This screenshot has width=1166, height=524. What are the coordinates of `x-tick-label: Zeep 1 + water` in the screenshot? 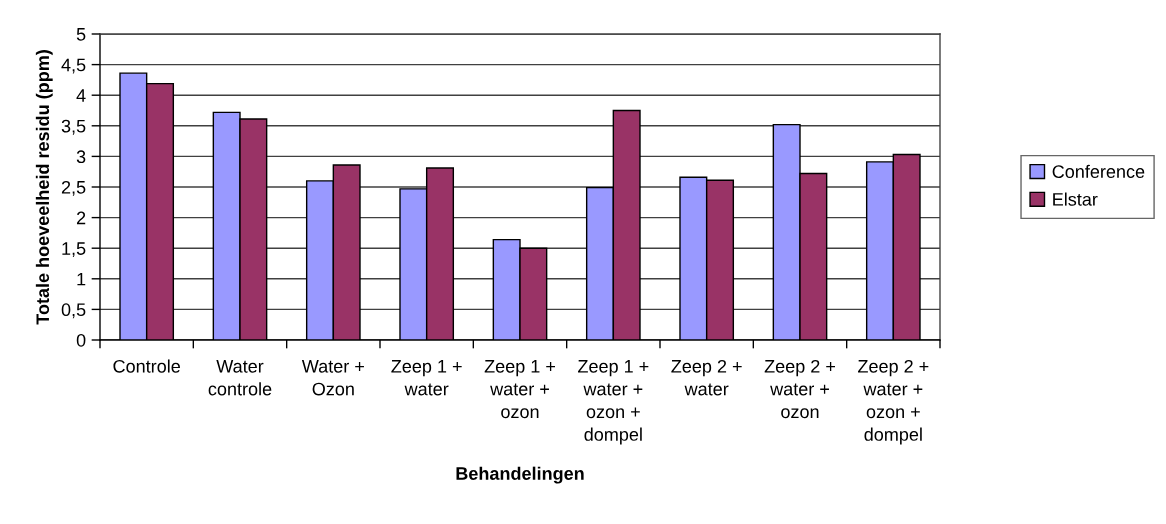 It's located at (426, 378).